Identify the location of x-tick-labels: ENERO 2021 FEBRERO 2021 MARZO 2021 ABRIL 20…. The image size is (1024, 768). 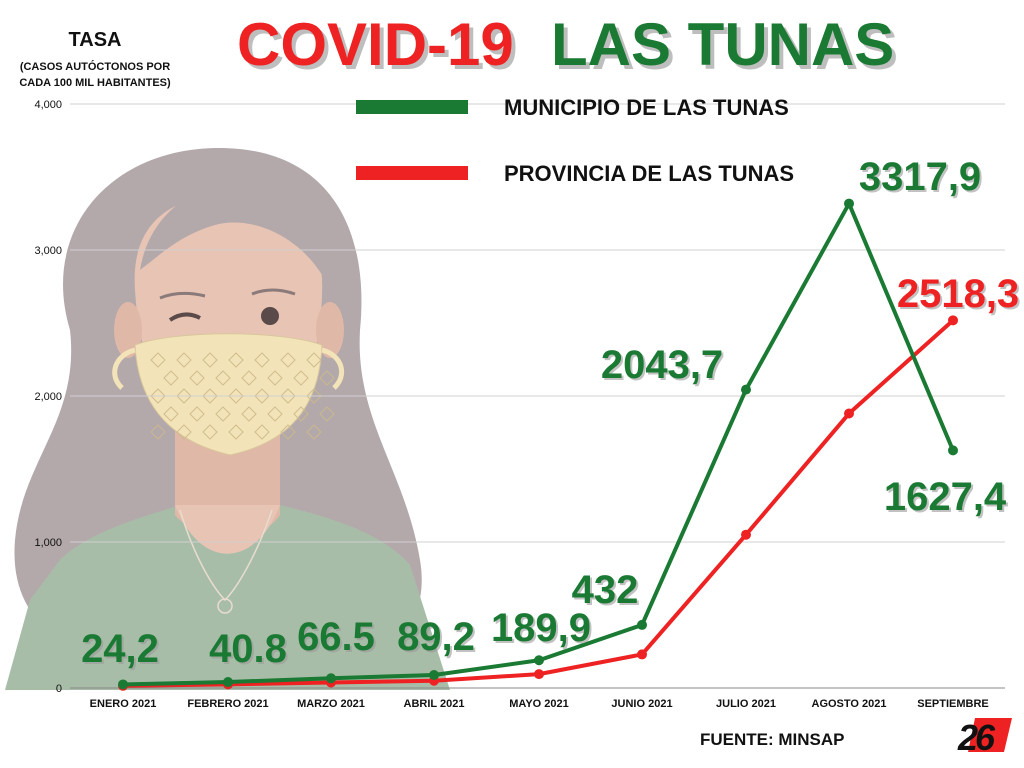
(539, 704).